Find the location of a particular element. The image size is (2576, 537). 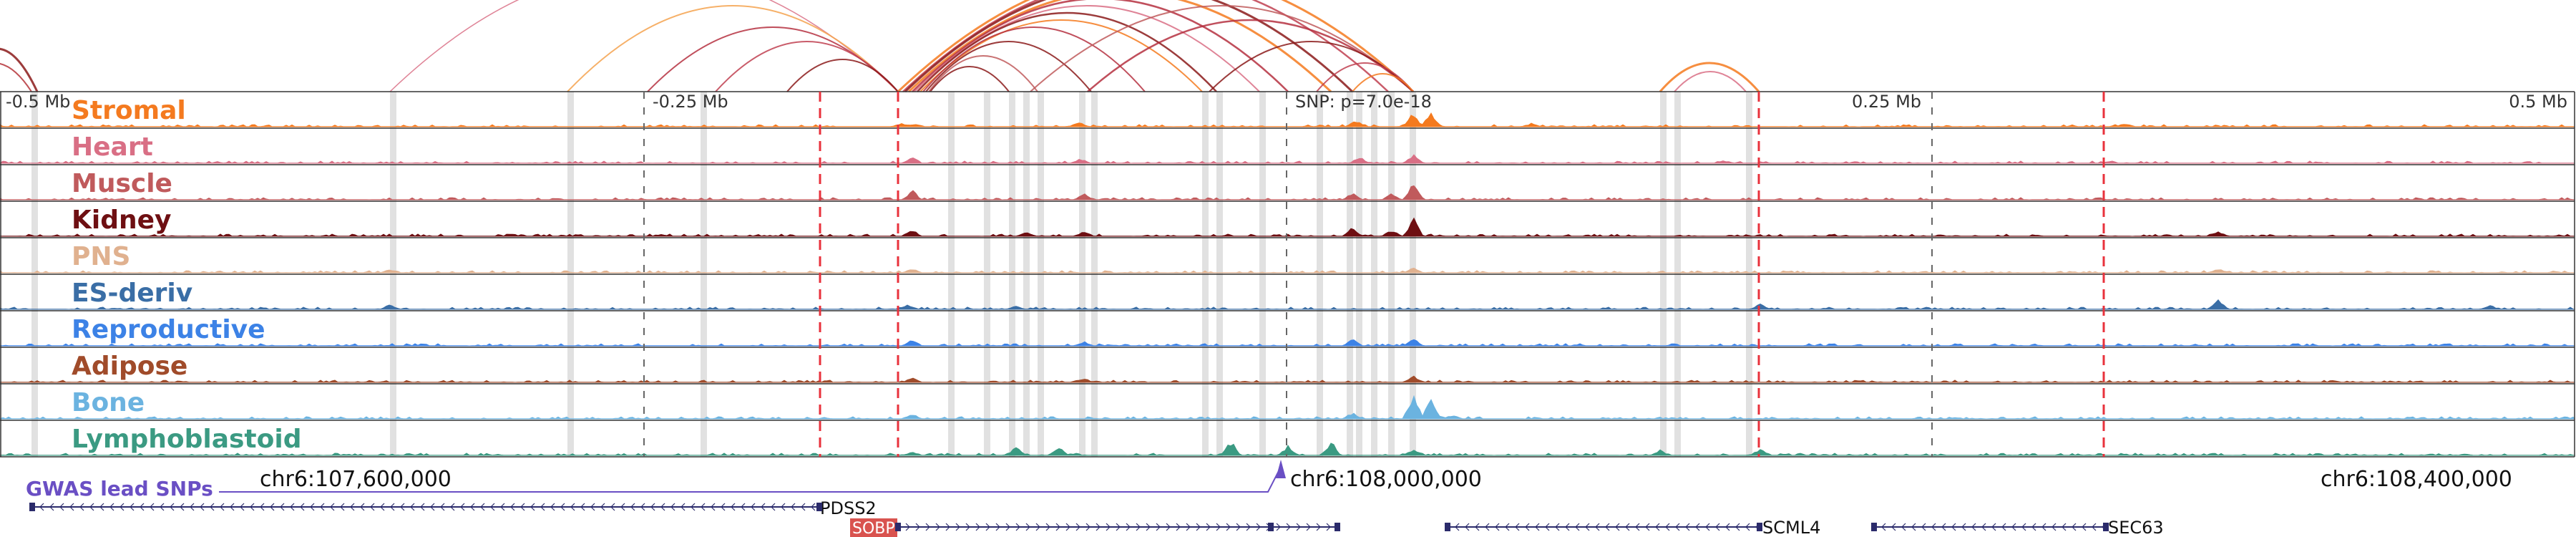

sobp-highlight-box is located at coordinates (873, 527).